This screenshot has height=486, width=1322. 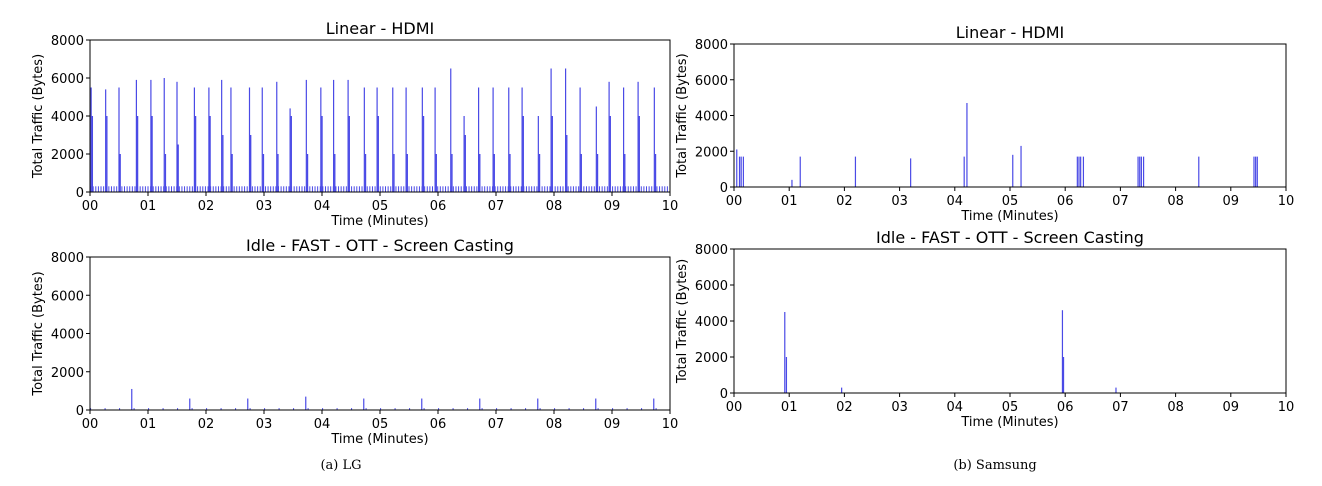 What do you see at coordinates (340, 465) in the screenshot?
I see `caption-left: (a) LG` at bounding box center [340, 465].